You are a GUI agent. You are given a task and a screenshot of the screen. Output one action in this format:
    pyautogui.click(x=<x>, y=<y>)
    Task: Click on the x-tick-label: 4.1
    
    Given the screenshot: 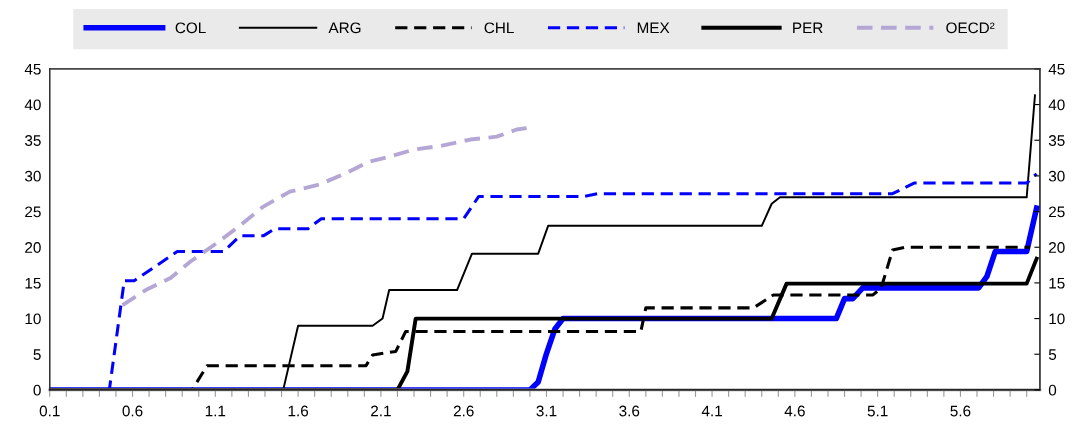 What is the action you would take?
    pyautogui.click(x=711, y=411)
    